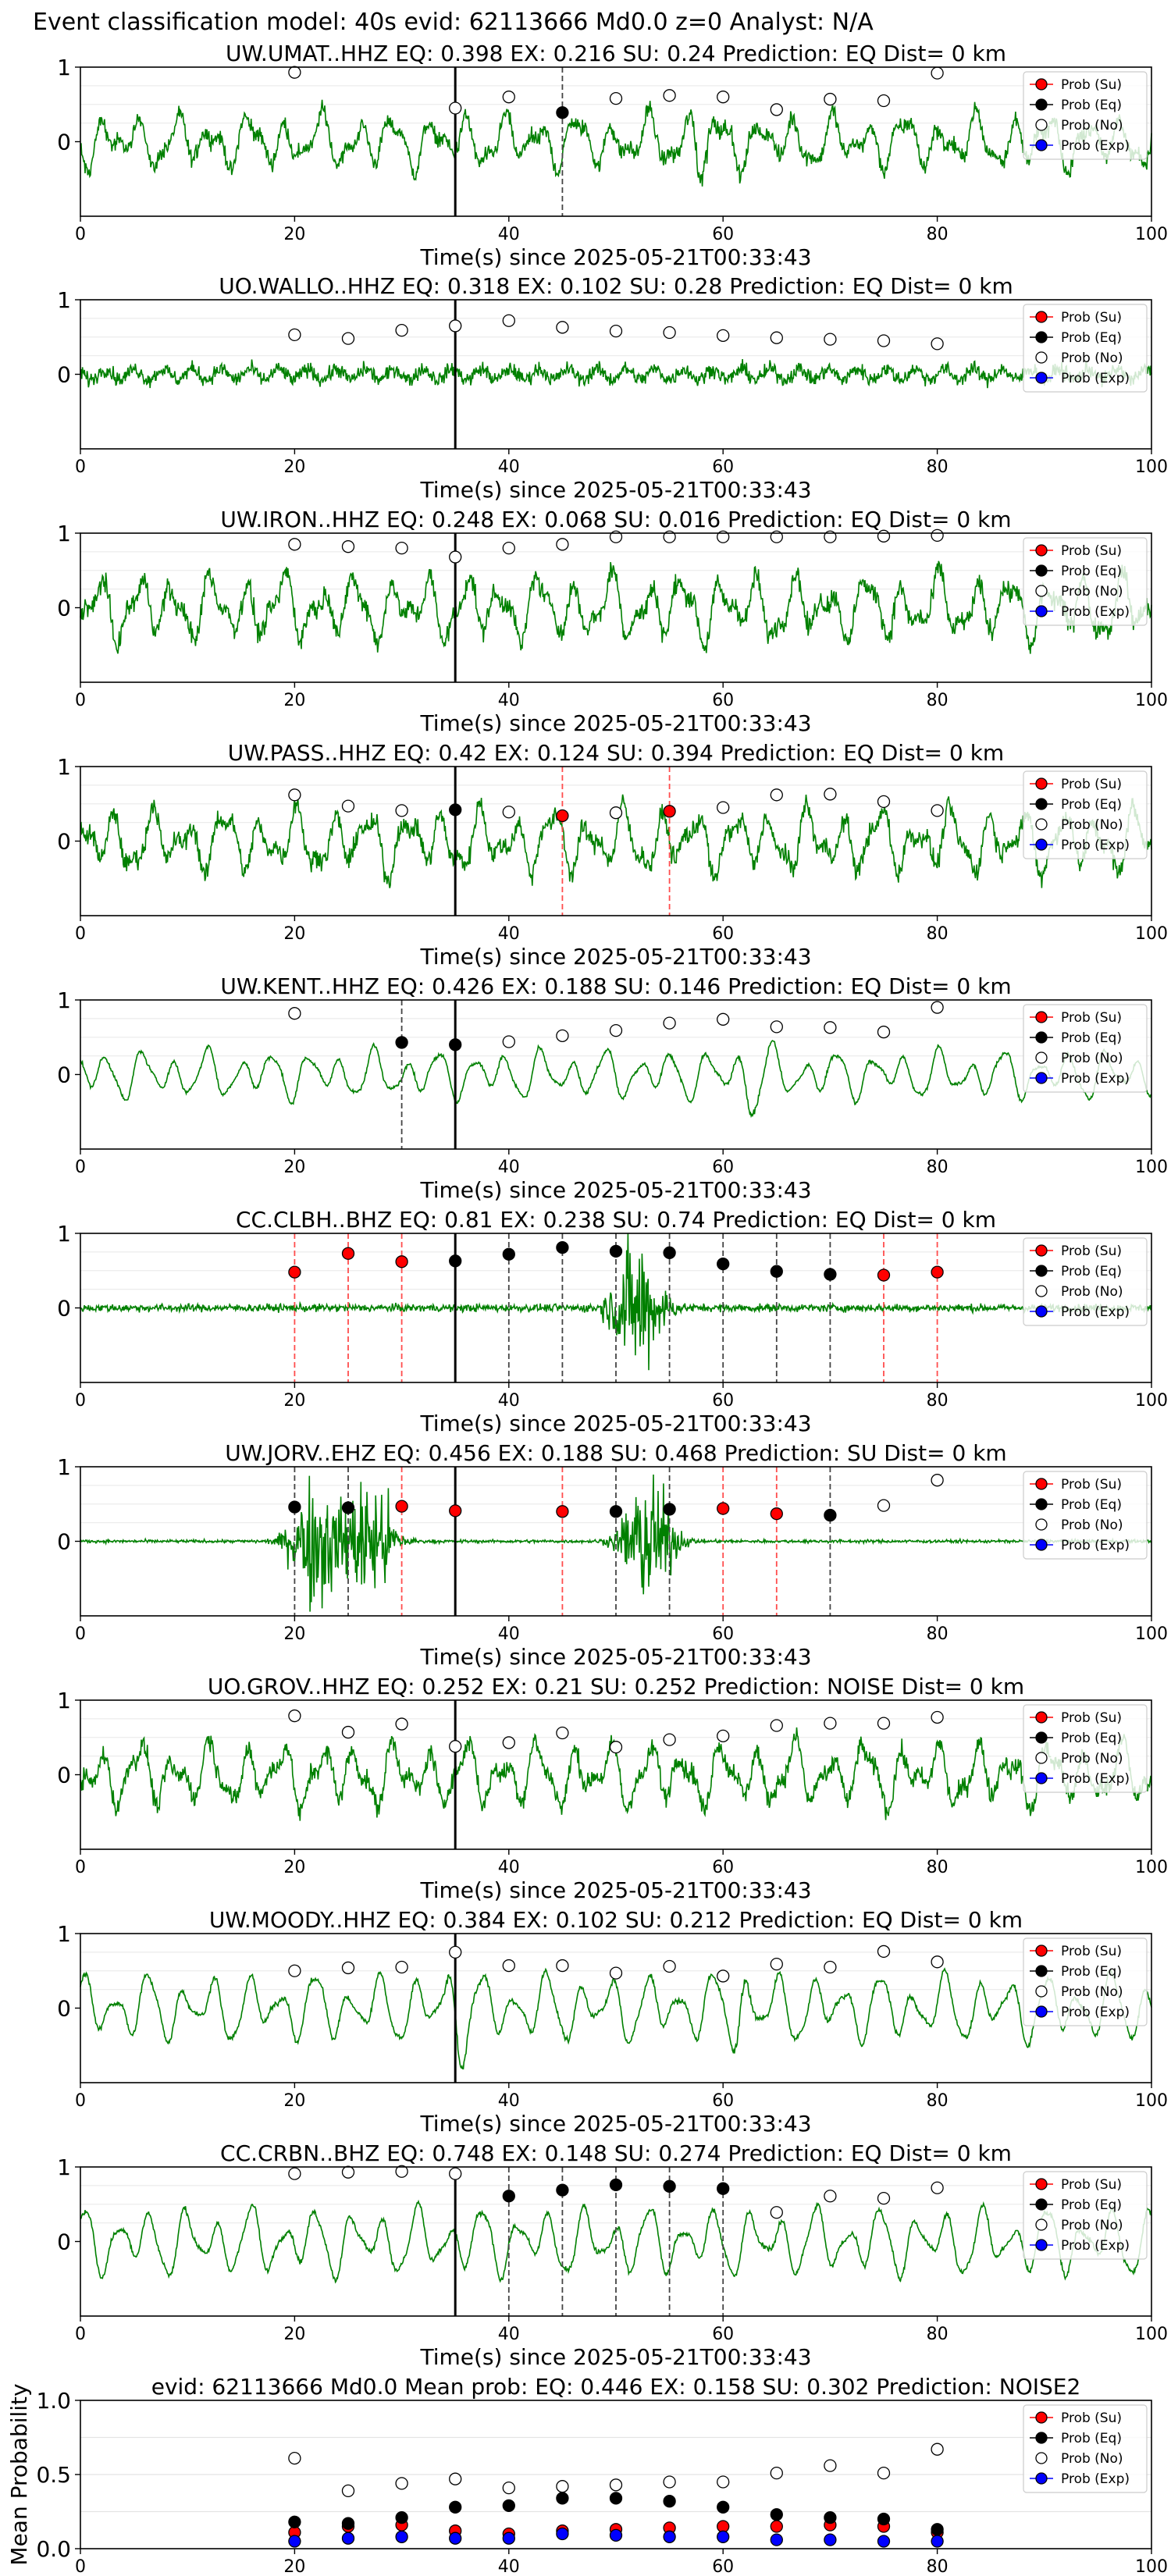 The width and height of the screenshot is (1171, 2576). What do you see at coordinates (1151, 934) in the screenshot?
I see `x-tick-label: 100` at bounding box center [1151, 934].